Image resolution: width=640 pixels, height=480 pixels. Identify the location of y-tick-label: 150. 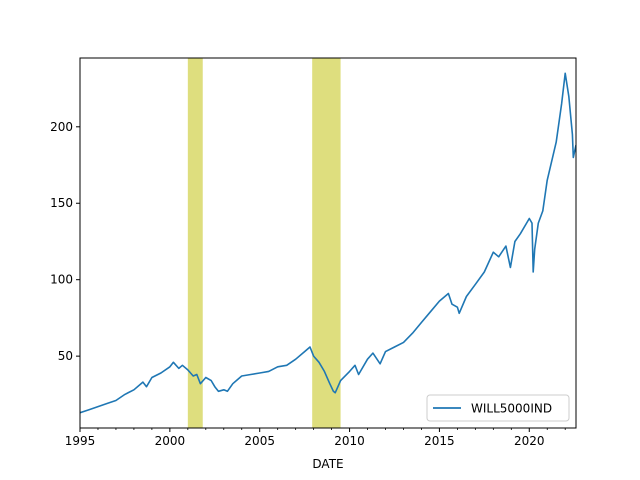
(61, 203).